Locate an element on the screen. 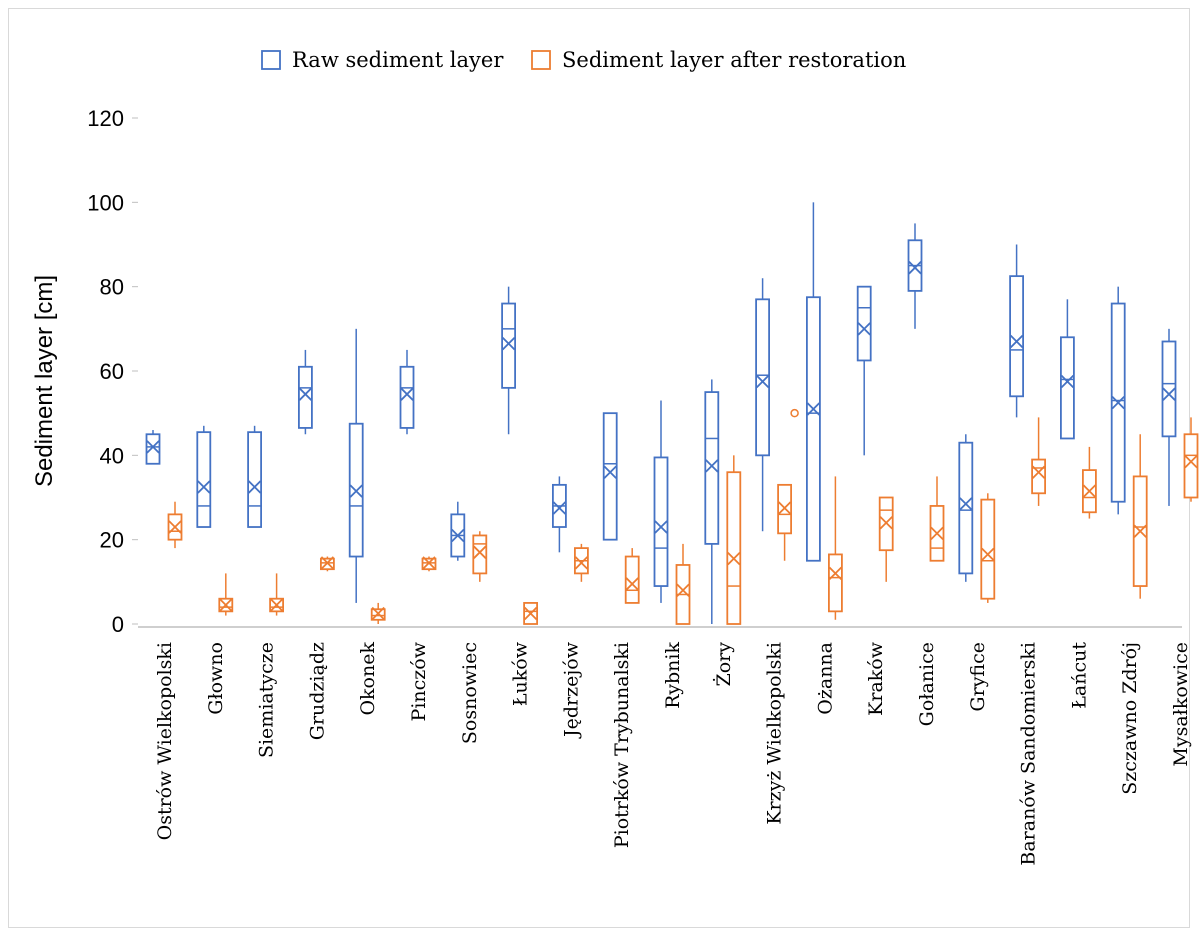  legend-label: Raw sediment layer is located at coordinates (398, 60).